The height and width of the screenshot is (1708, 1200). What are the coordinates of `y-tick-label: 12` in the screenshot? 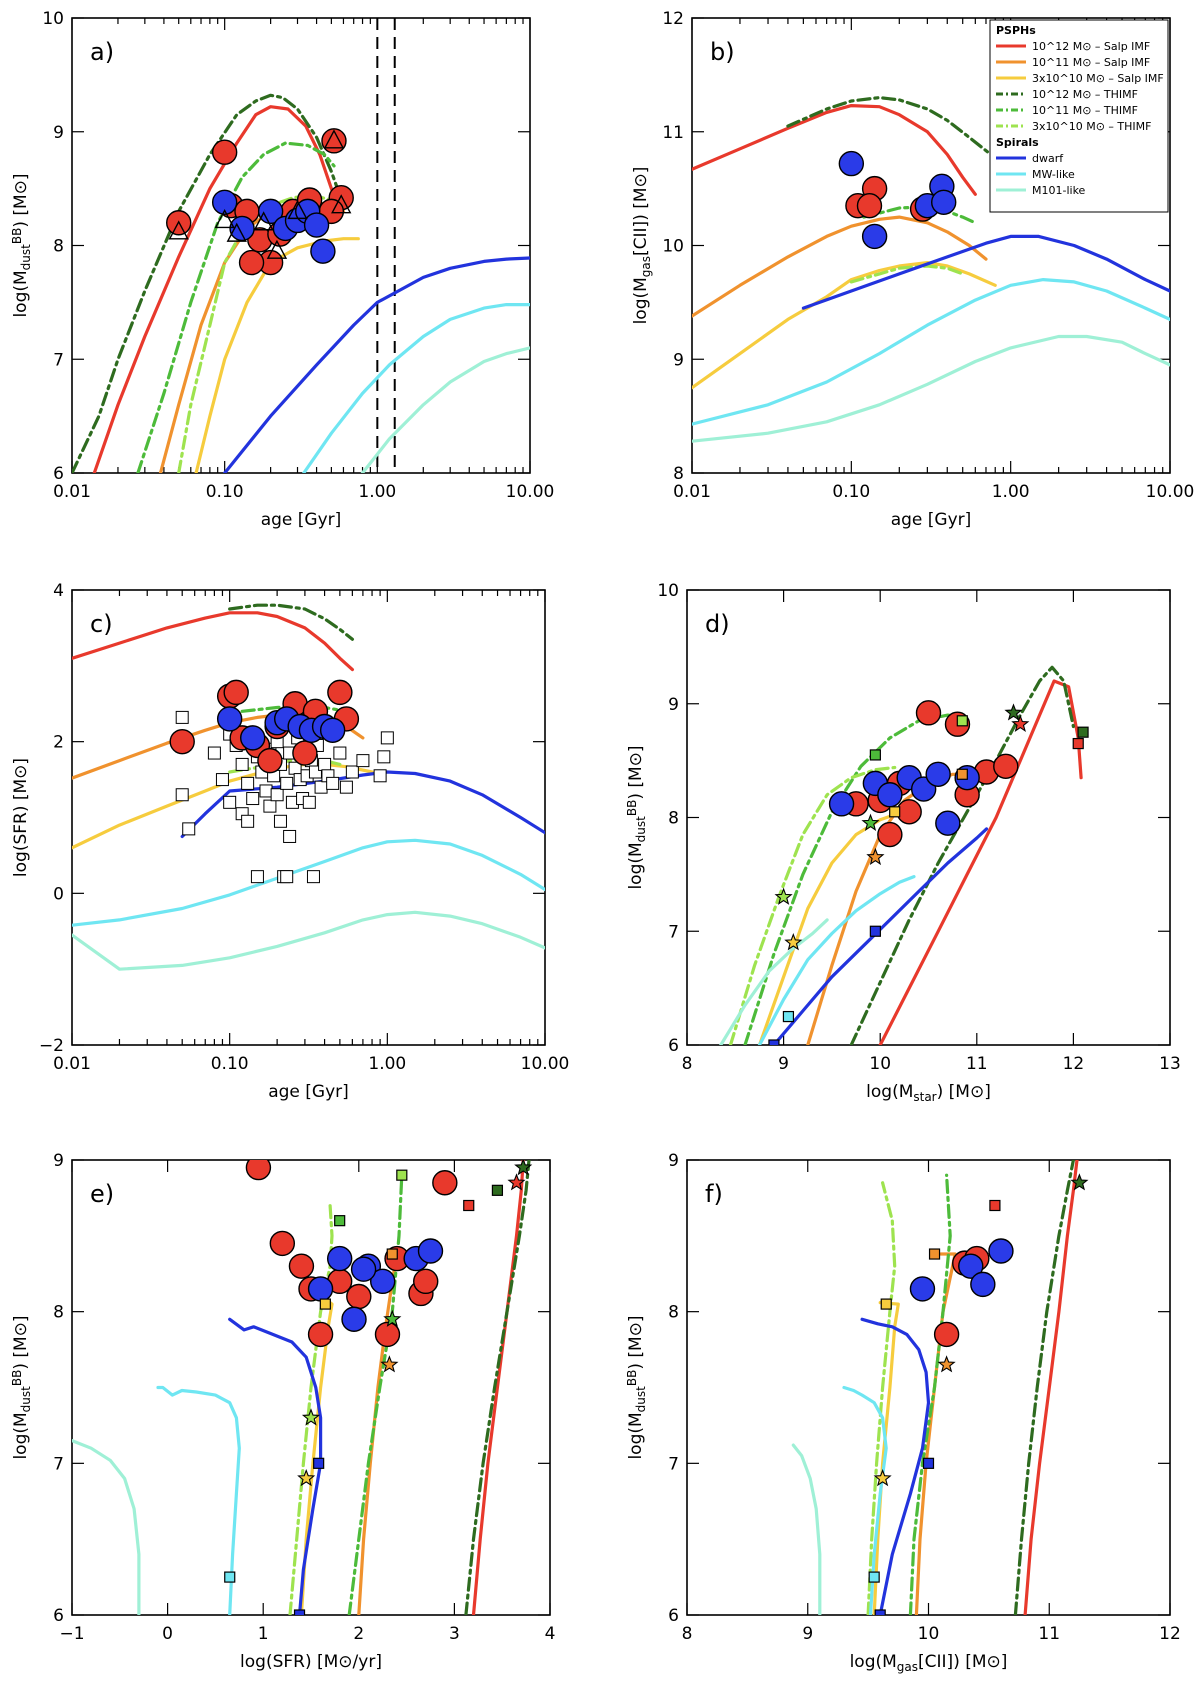 It's located at (673, 19).